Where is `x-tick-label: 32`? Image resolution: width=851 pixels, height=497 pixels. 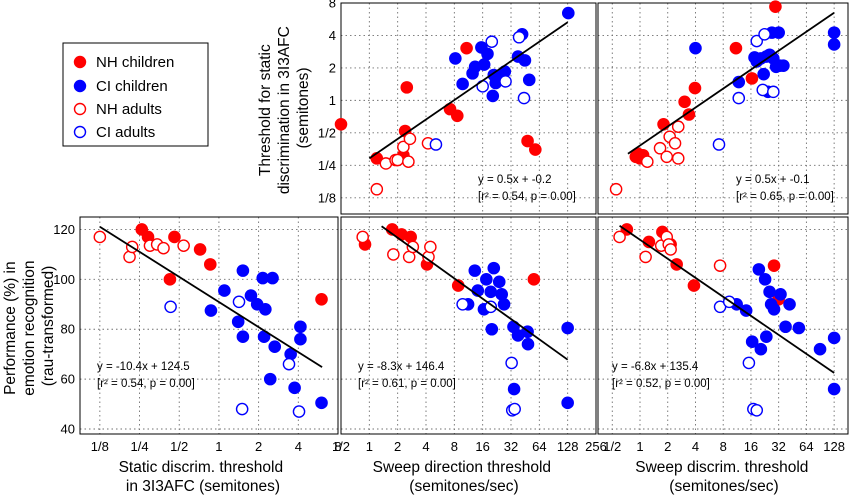
x-tick-label: 32 is located at coordinates (511, 446).